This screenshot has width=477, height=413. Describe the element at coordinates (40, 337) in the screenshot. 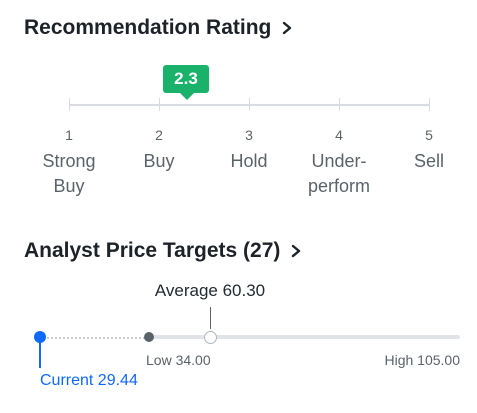

I see `current-price-marker` at that location.